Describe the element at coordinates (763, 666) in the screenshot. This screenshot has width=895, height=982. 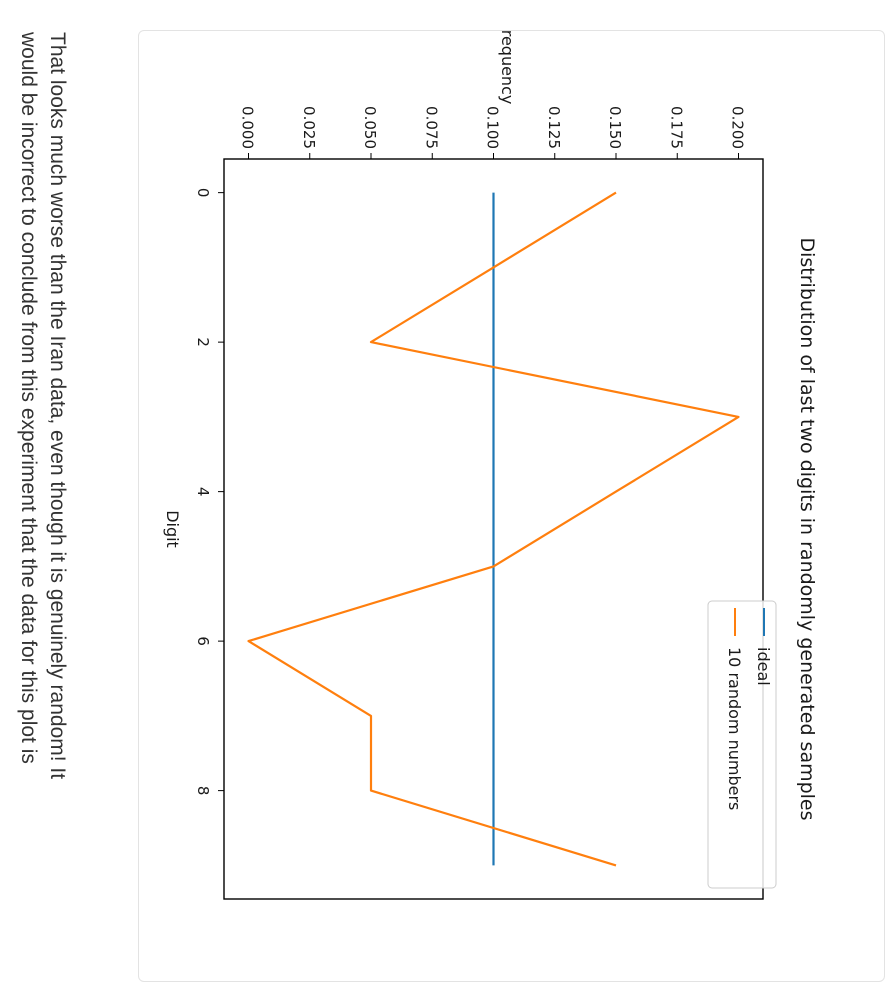
I see `legend-label-ideal: ideal` at that location.